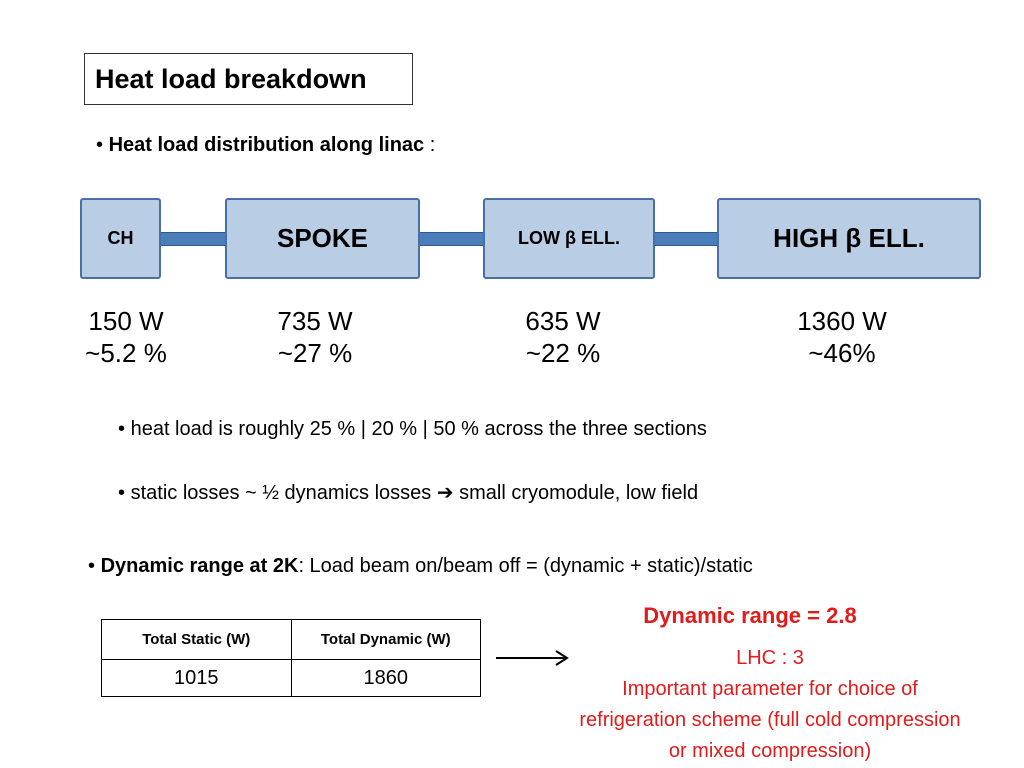 The height and width of the screenshot is (768, 1024). Describe the element at coordinates (385, 639) in the screenshot. I see `table-header-dynamic: Total Dynamic (W)` at that location.